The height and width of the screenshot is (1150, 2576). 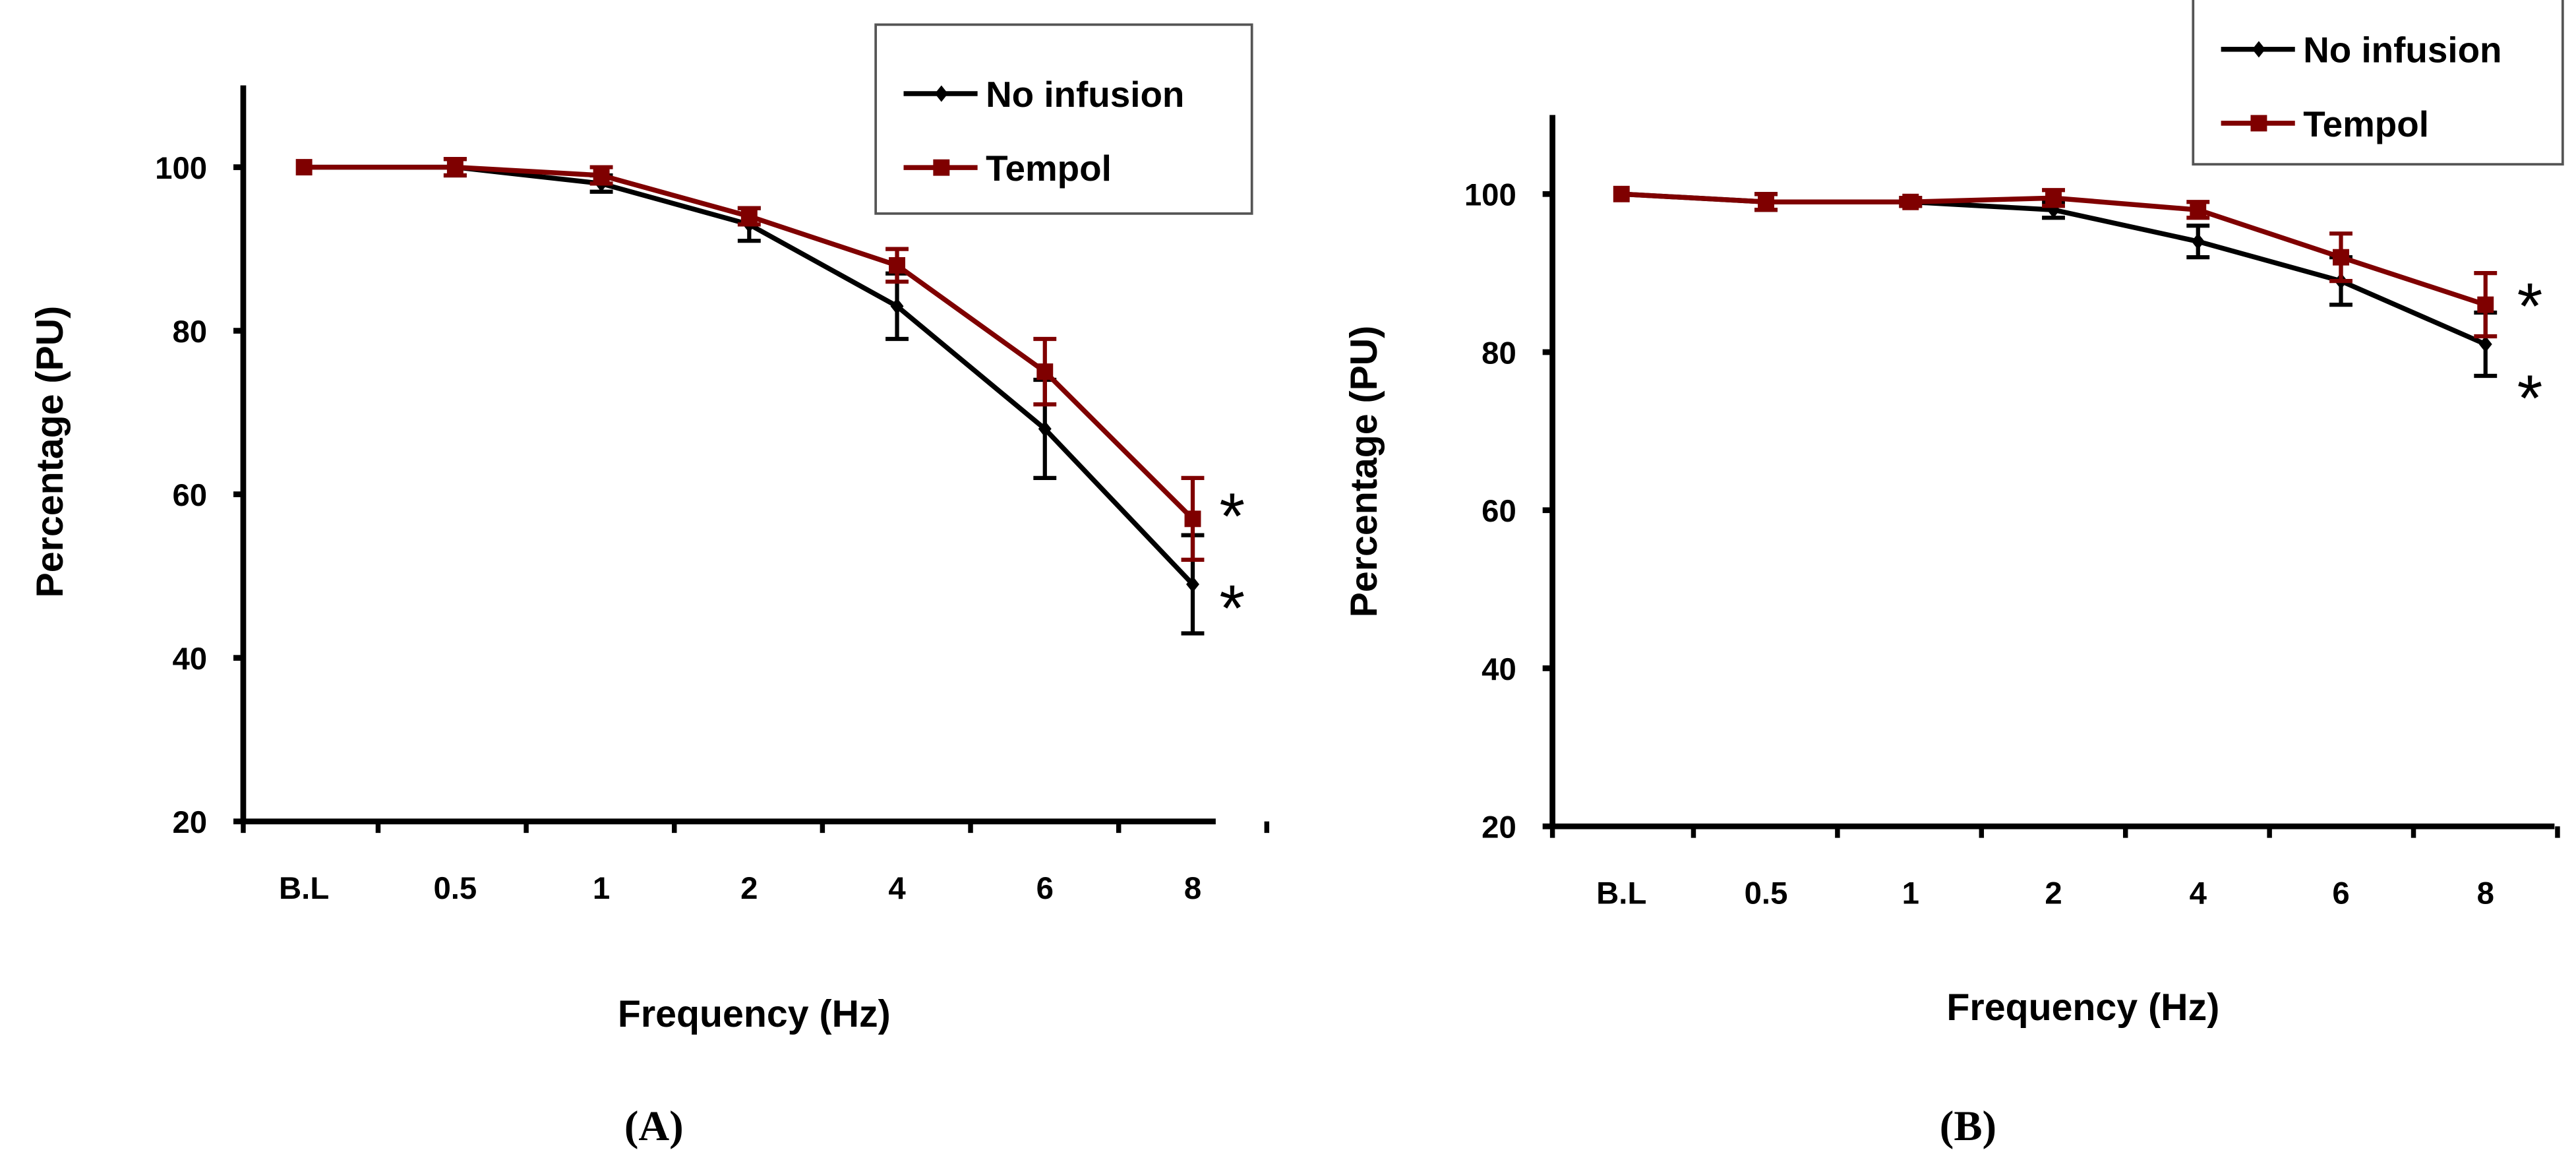 What do you see at coordinates (1968, 1126) in the screenshot?
I see `panel-label: (B)` at bounding box center [1968, 1126].